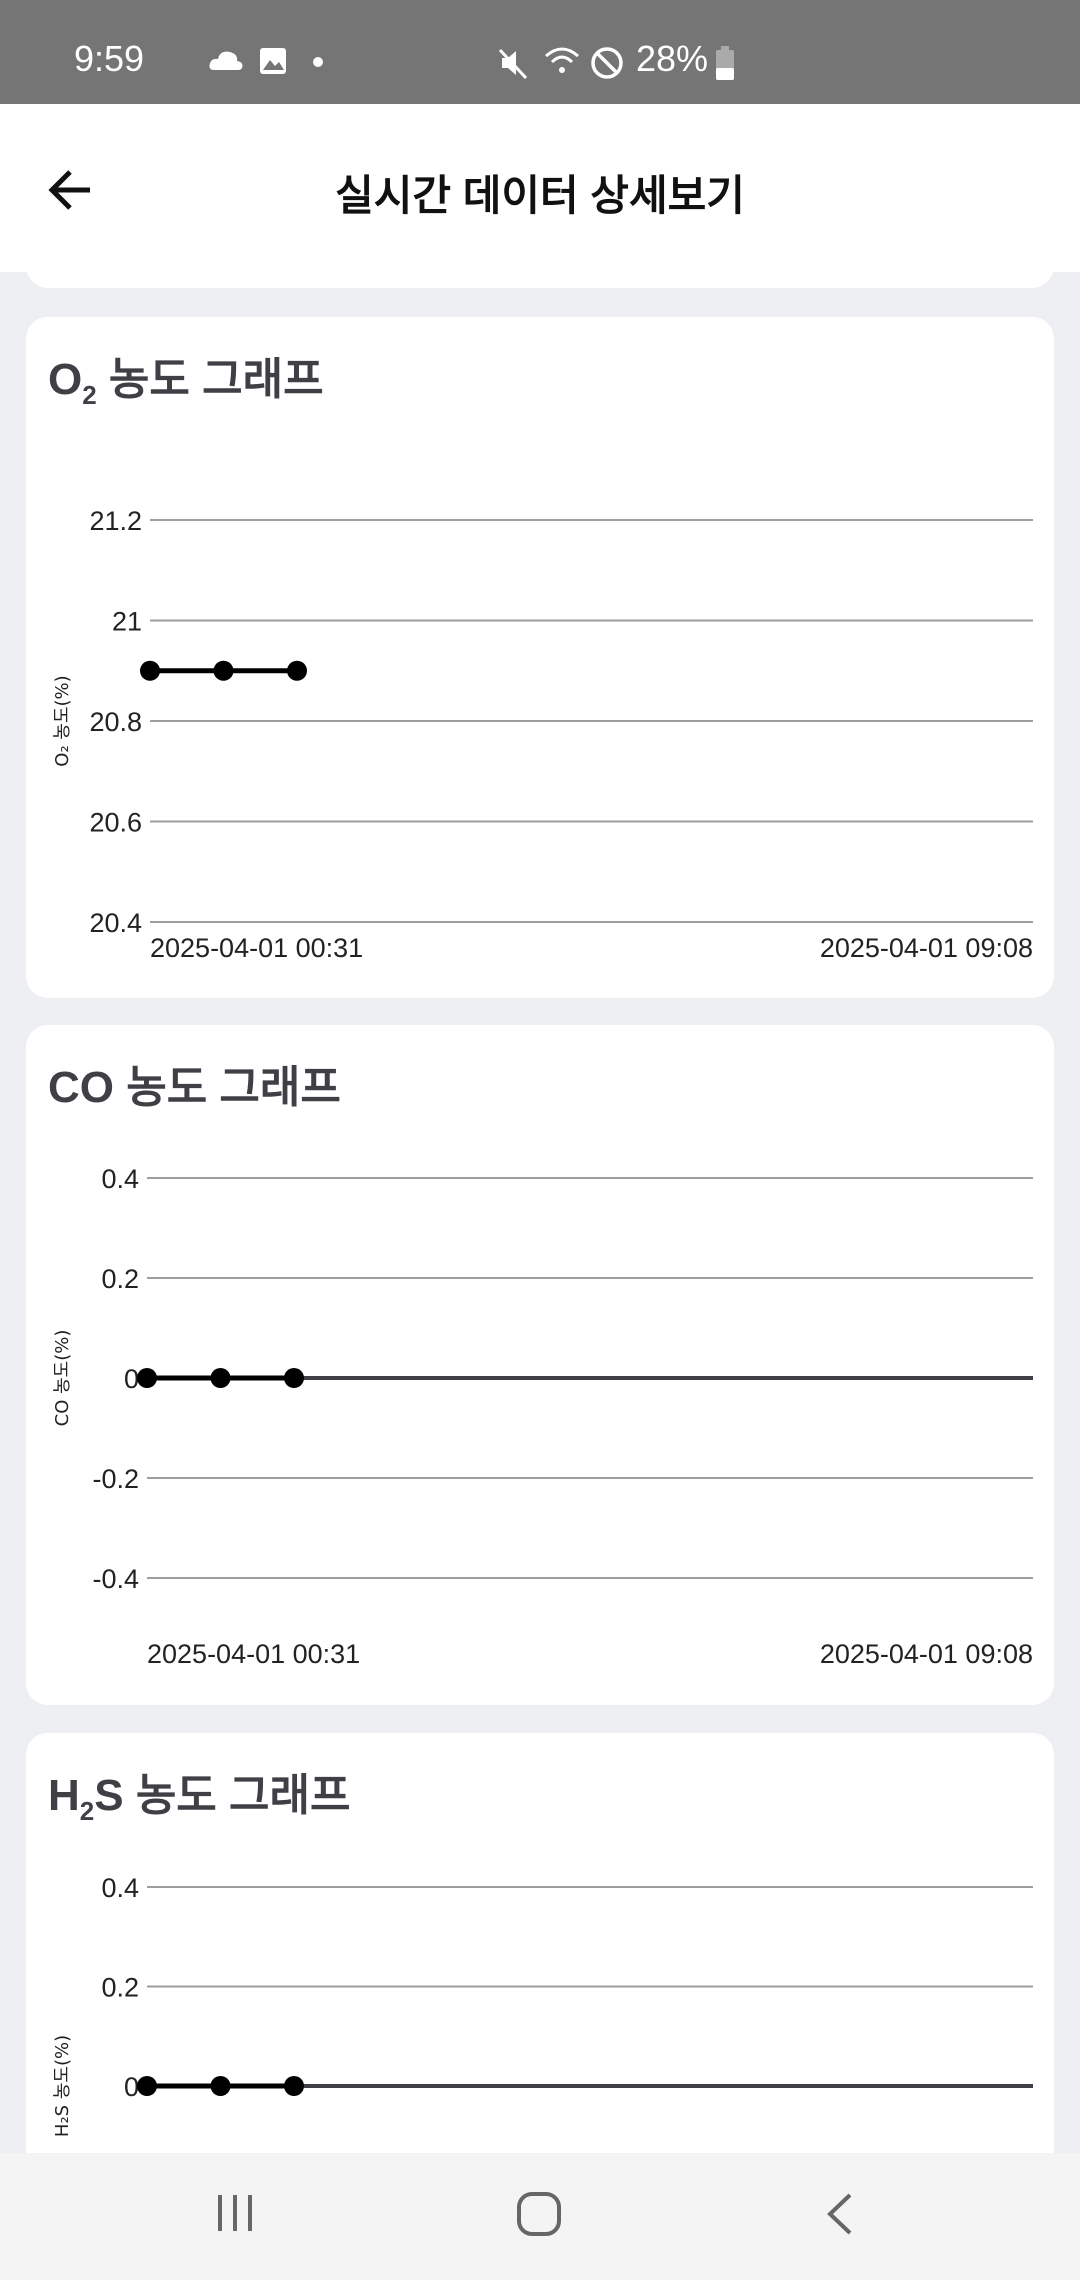 This screenshot has height=2280, width=1080. I want to click on y-axis-title: CO 농도(%), so click(62, 1378).